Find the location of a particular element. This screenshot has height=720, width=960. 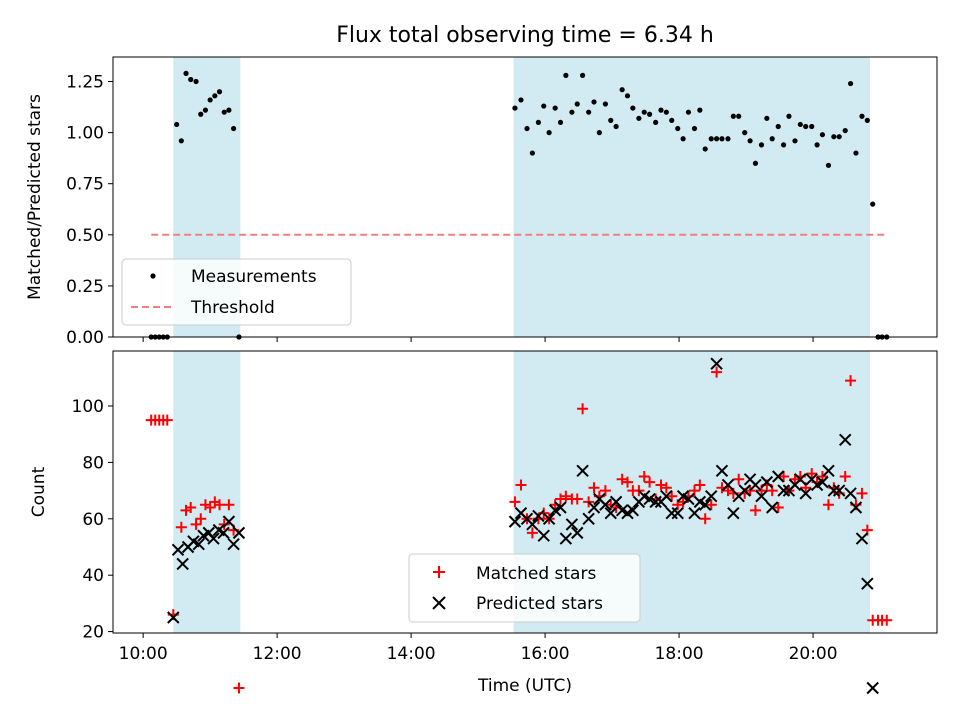

y-tick-label: 0.25 is located at coordinates (85, 287).